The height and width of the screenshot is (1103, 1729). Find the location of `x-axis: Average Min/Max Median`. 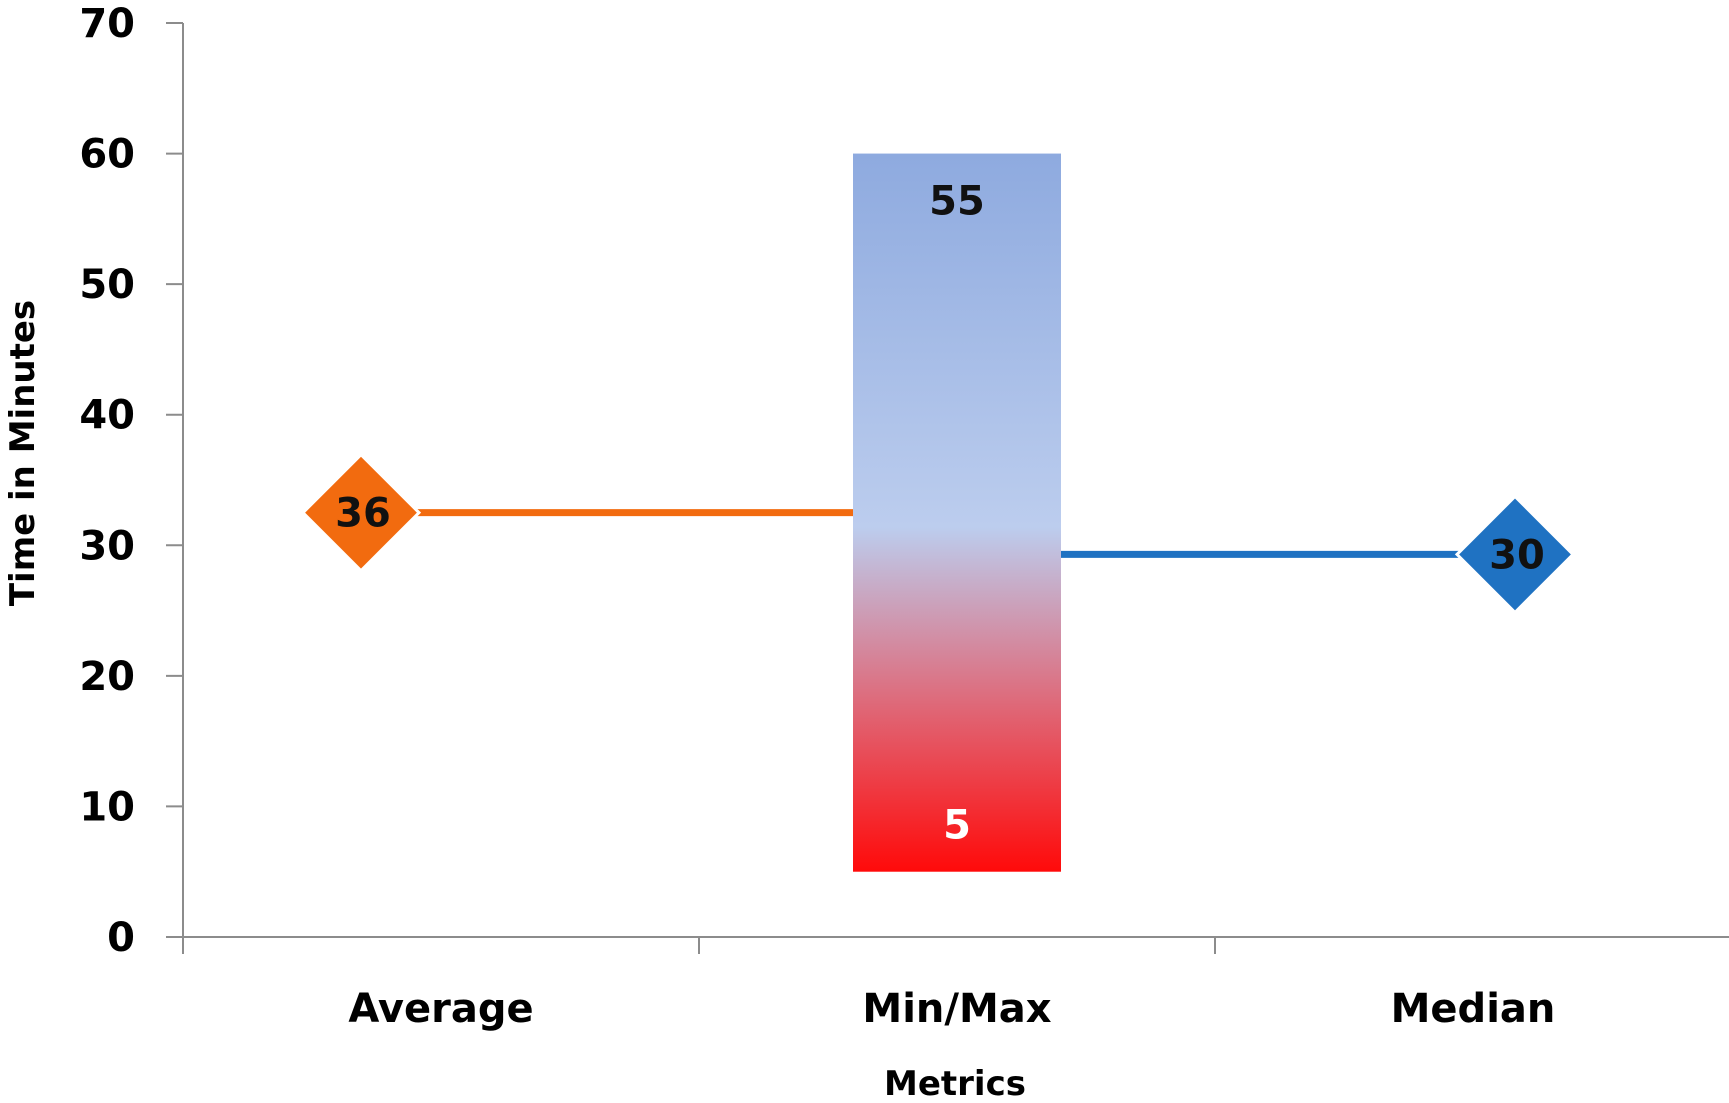

x-axis: Average Min/Max Median is located at coordinates (955, 984).